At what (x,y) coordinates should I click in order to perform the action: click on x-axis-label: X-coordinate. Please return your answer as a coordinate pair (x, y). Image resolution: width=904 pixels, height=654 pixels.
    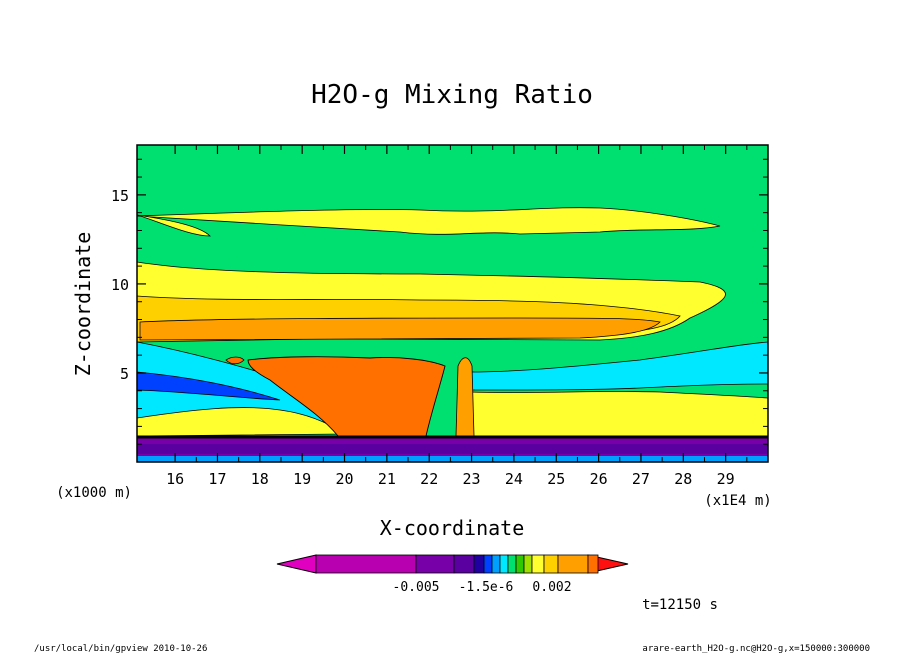
    Looking at the image, I should click on (452, 528).